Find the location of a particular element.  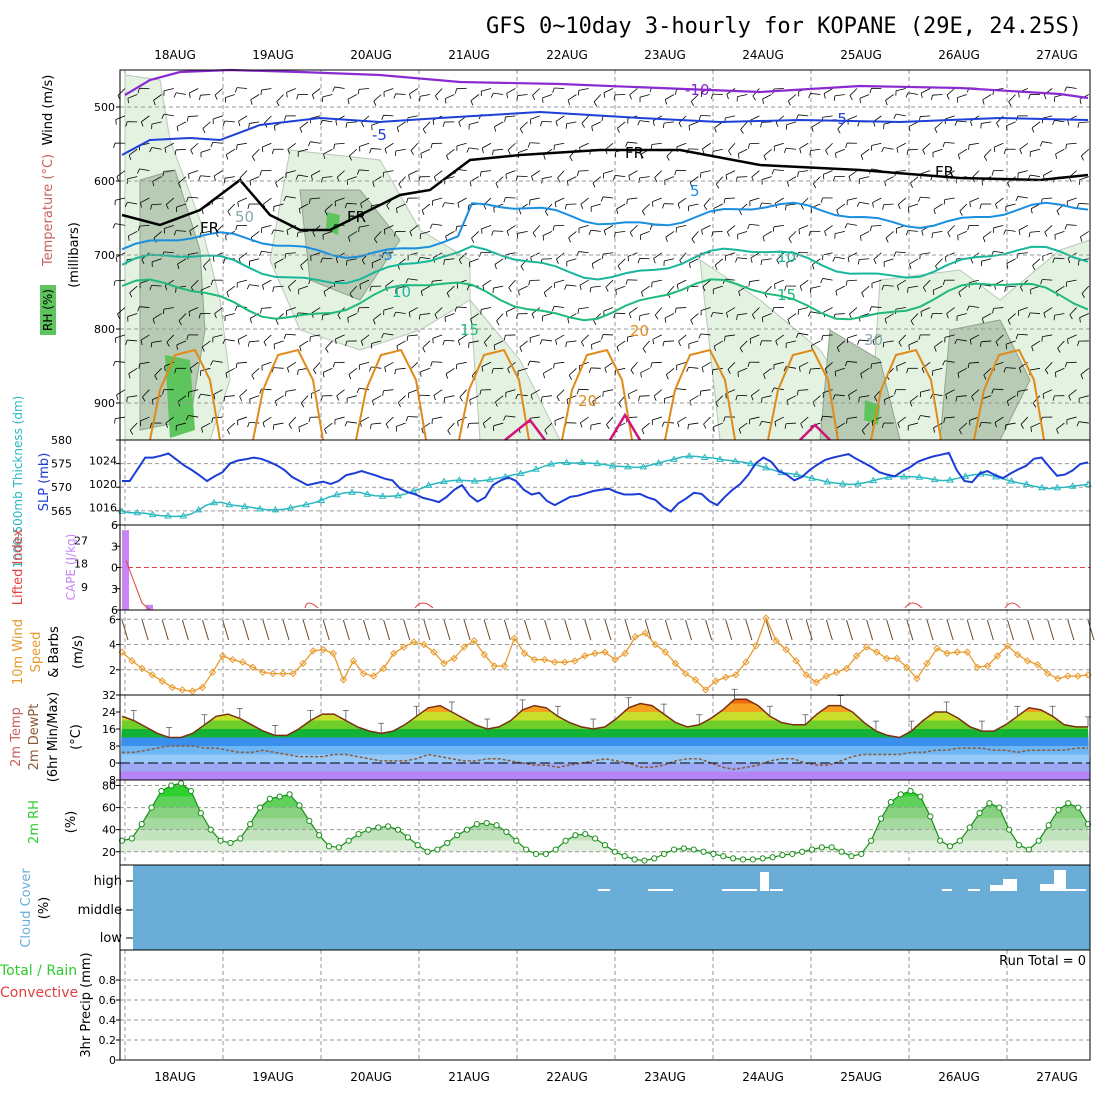

rh-axis-label: RH (%) is located at coordinates (48, 310).